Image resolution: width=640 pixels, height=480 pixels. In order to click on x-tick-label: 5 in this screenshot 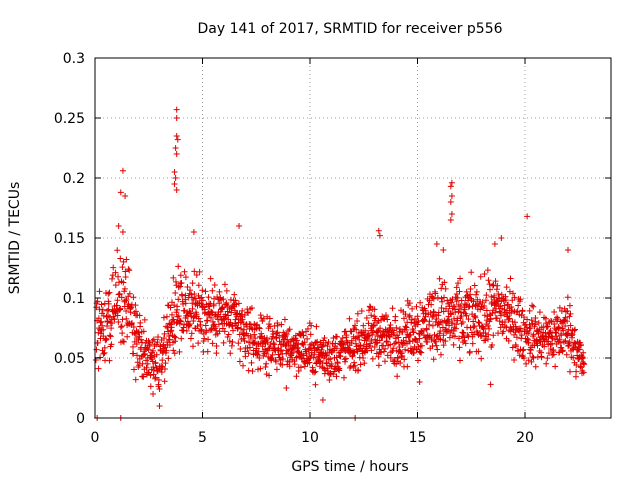, I will do `click(202, 438)`.